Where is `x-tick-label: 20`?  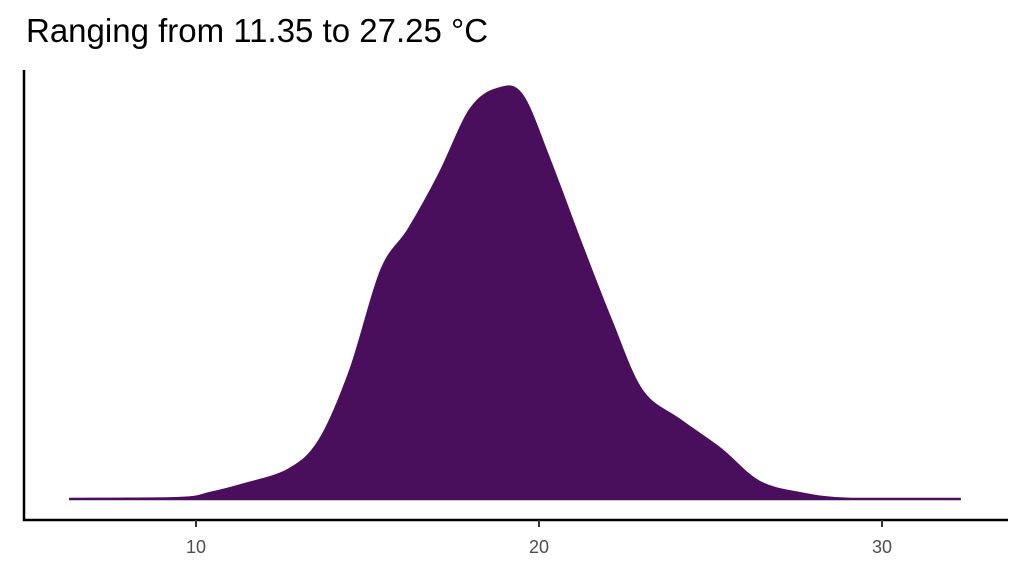
x-tick-label: 20 is located at coordinates (539, 547).